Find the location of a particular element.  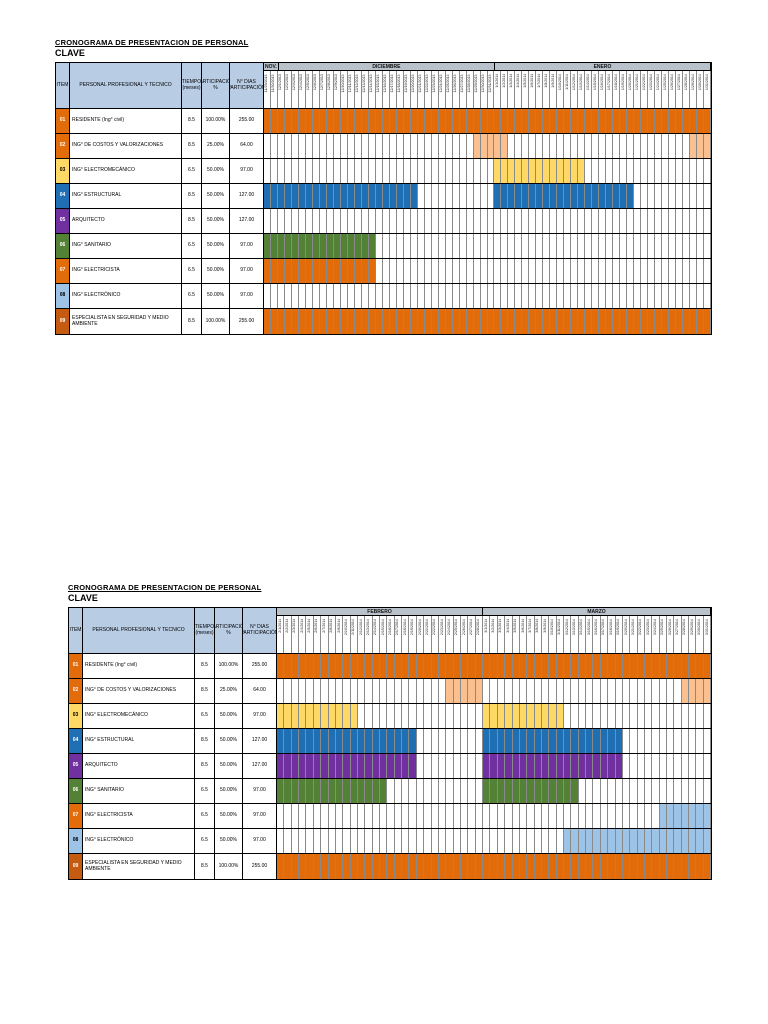

date-header-cell: 1/28/2014 is located at coordinates (687, 89).